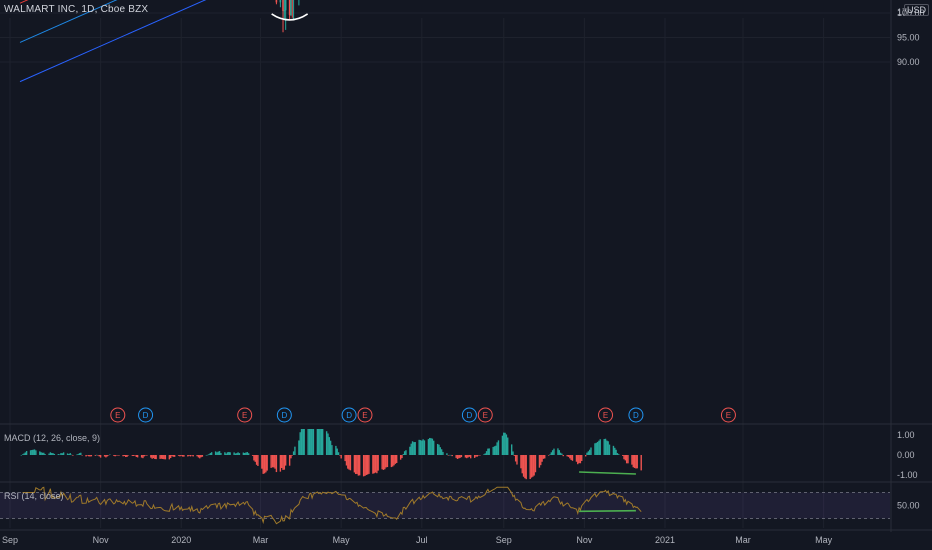  Describe the element at coordinates (261, 540) in the screenshot. I see `time-tick-label: Mar` at that location.